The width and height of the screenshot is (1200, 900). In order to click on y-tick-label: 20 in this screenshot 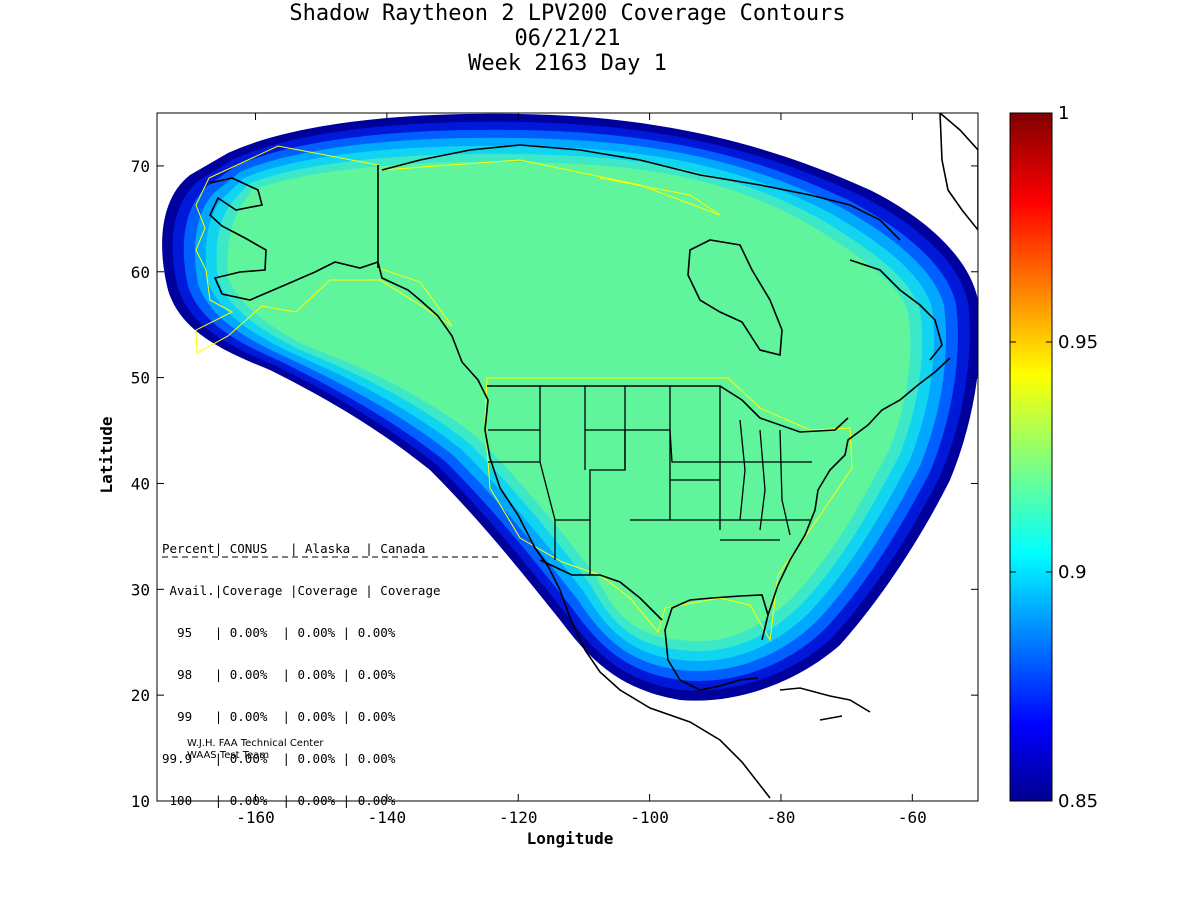, I will do `click(140, 695)`.